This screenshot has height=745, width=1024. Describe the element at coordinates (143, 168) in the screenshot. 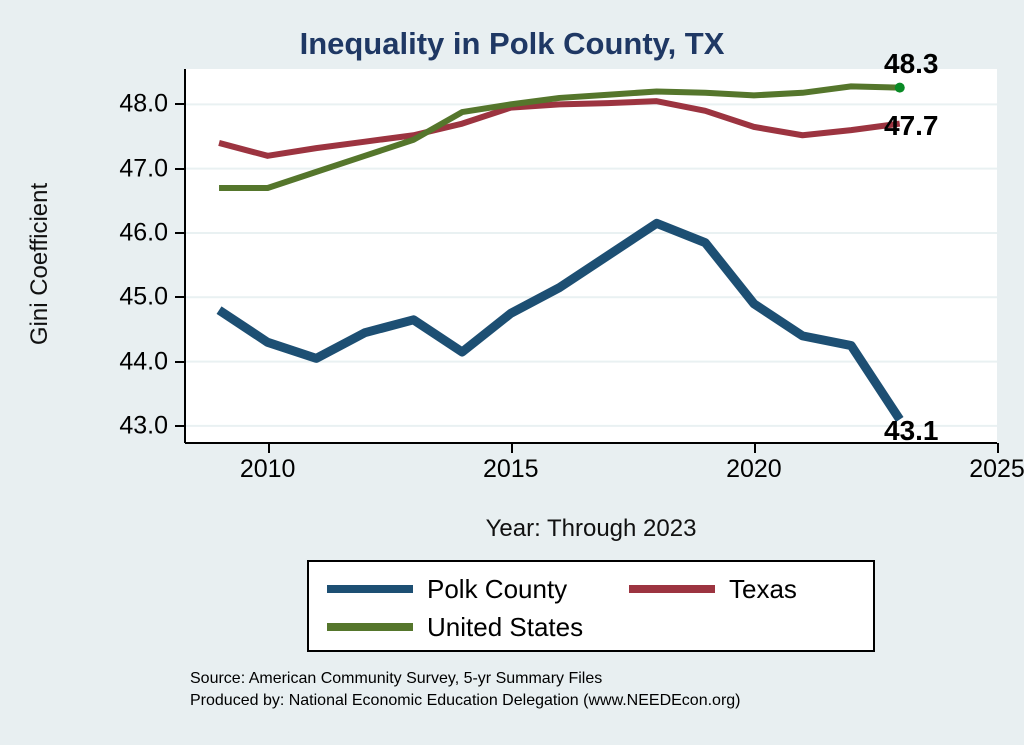

I see `y-tick-label: 47.0` at that location.